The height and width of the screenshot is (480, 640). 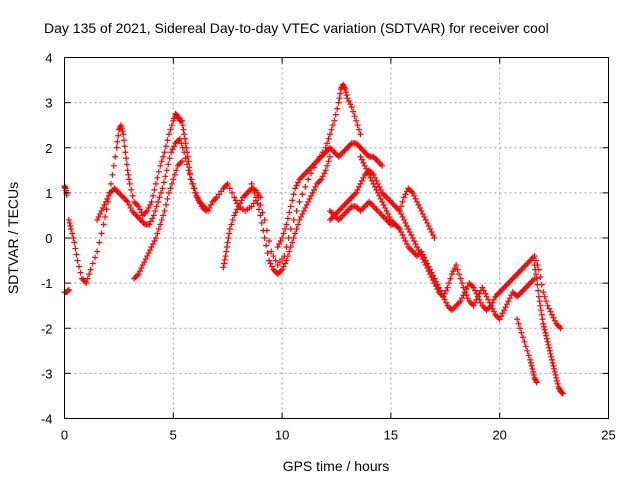 What do you see at coordinates (173, 435) in the screenshot?
I see `x-tick-label: 5` at bounding box center [173, 435].